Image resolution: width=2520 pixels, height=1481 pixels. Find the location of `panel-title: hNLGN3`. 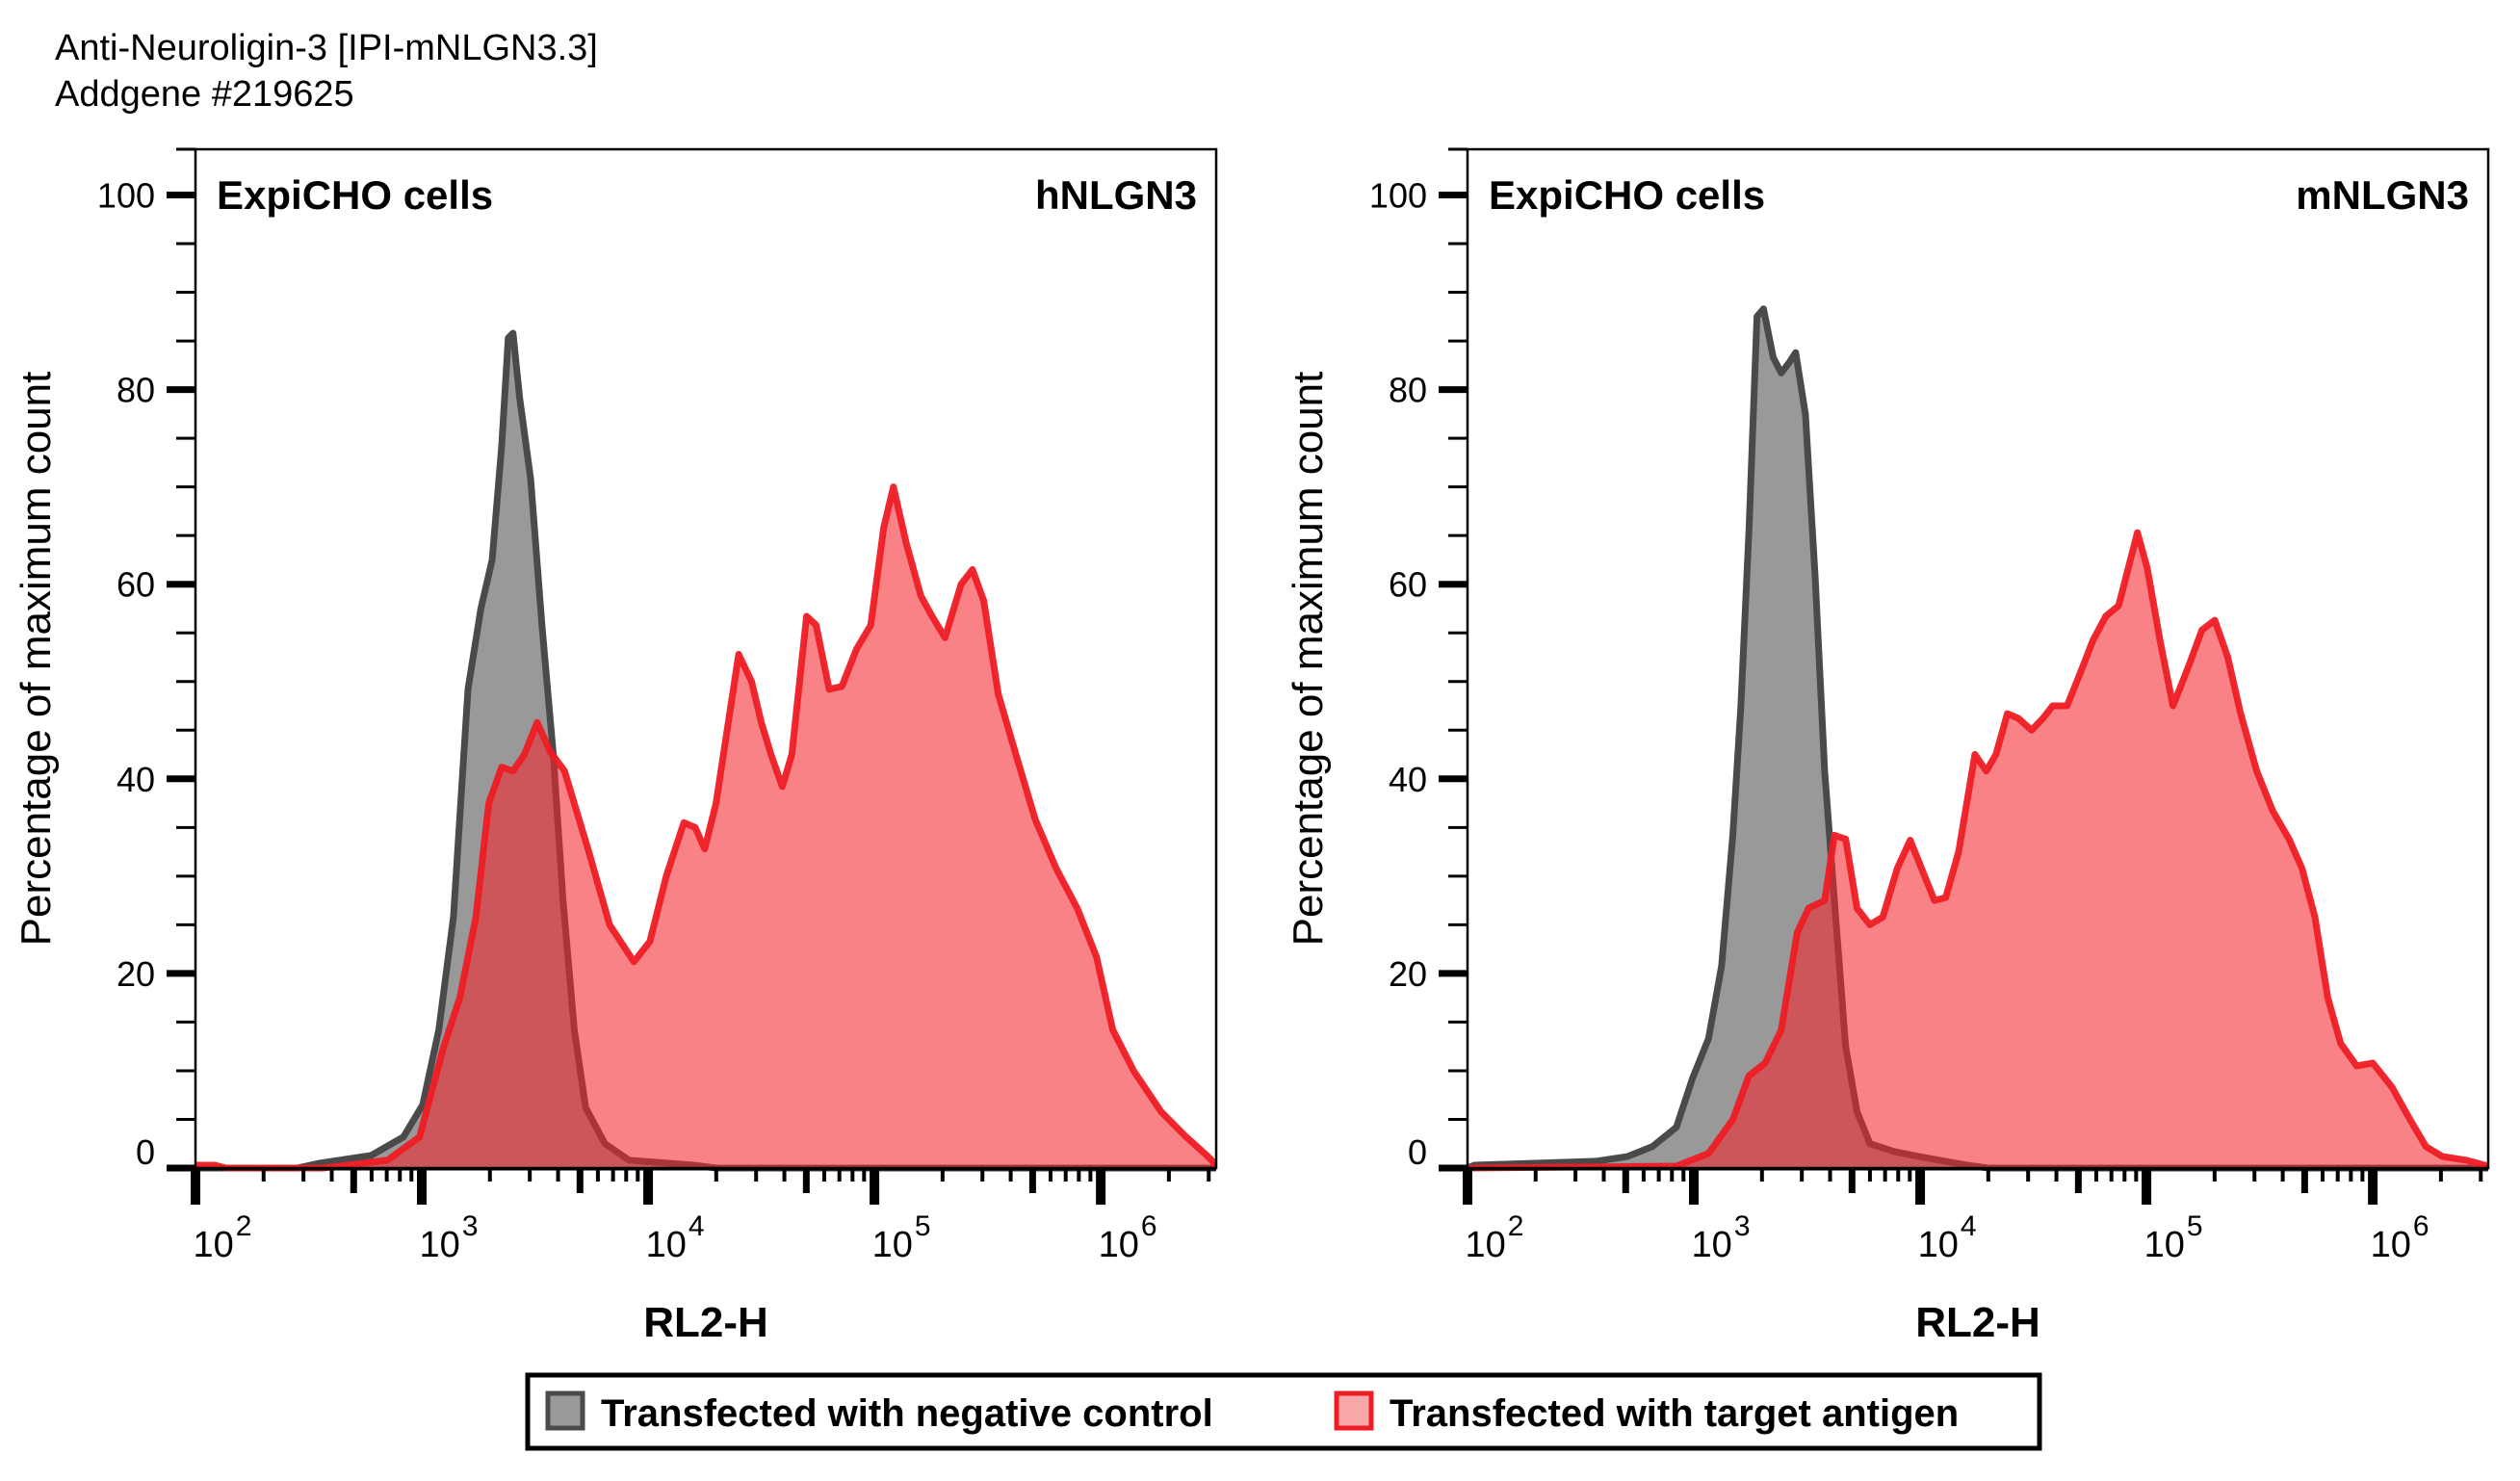

panel-title: hNLGN3 is located at coordinates (1116, 195).